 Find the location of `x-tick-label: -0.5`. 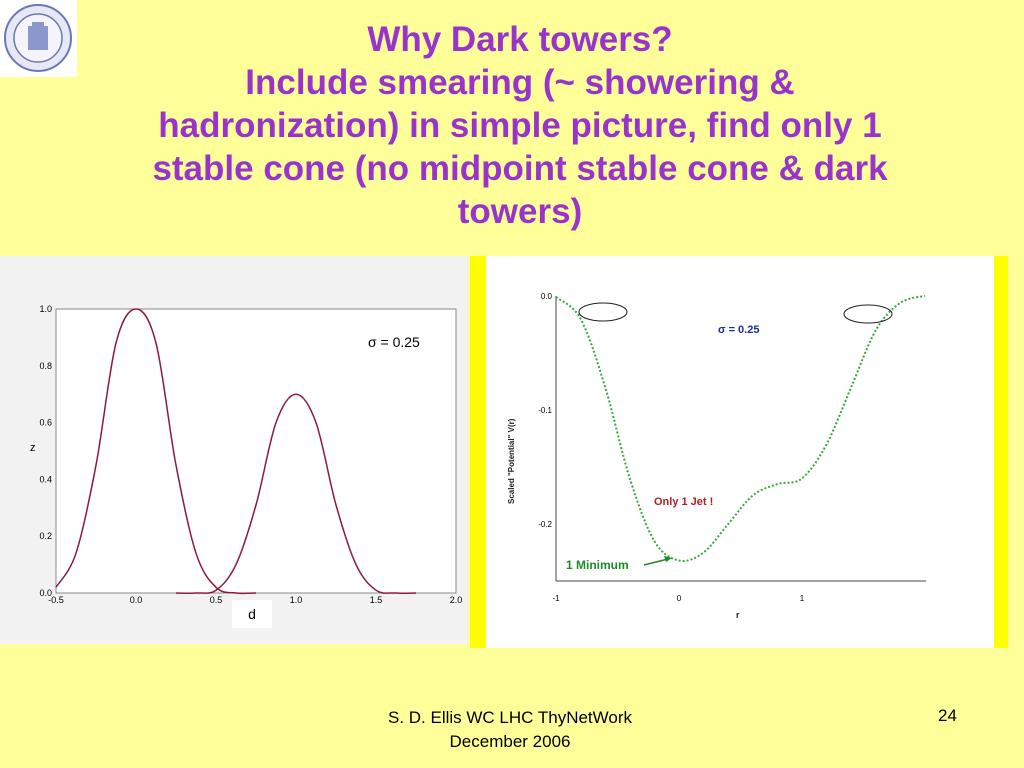

x-tick-label: -0.5 is located at coordinates (56, 600).